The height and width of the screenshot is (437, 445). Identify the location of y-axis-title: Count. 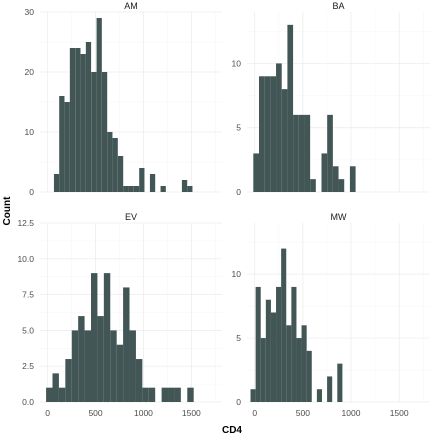
(7, 211).